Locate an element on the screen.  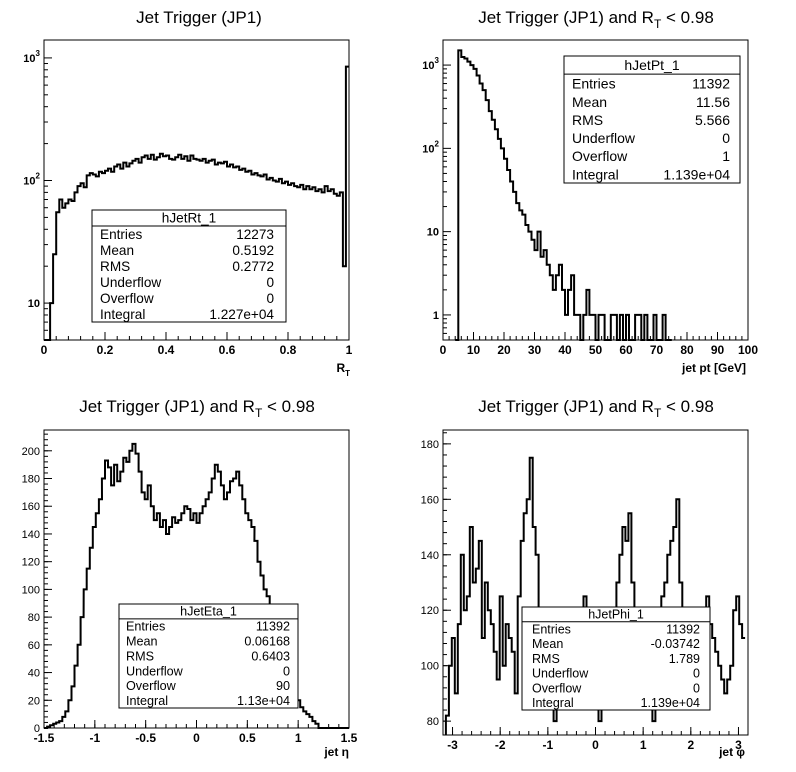
x-tick-label: 0.5 is located at coordinates (247, 738).